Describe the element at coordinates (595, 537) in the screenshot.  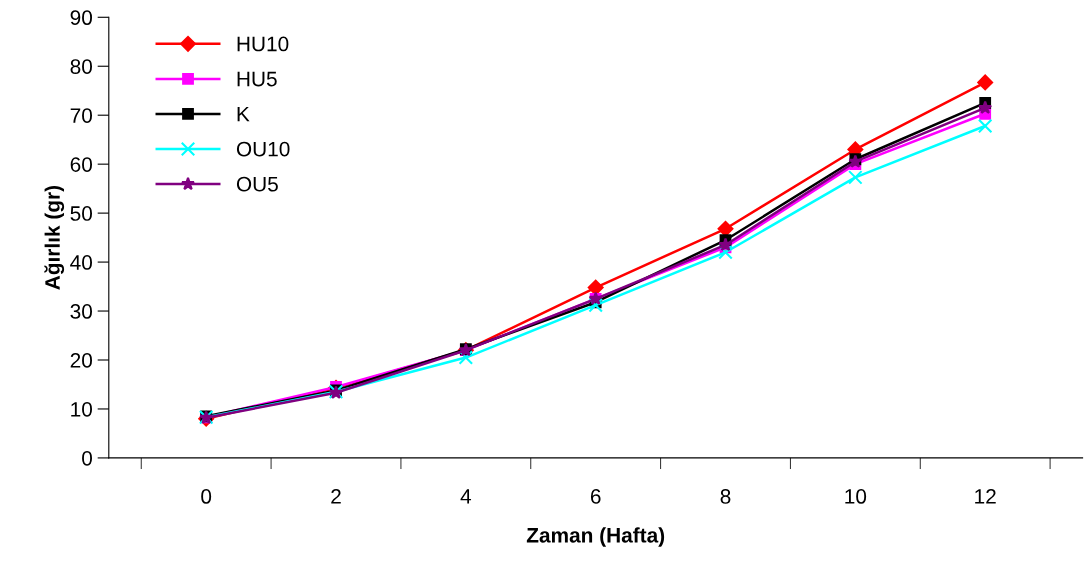
I see `x-axis-title: Zaman (Hafta)` at that location.